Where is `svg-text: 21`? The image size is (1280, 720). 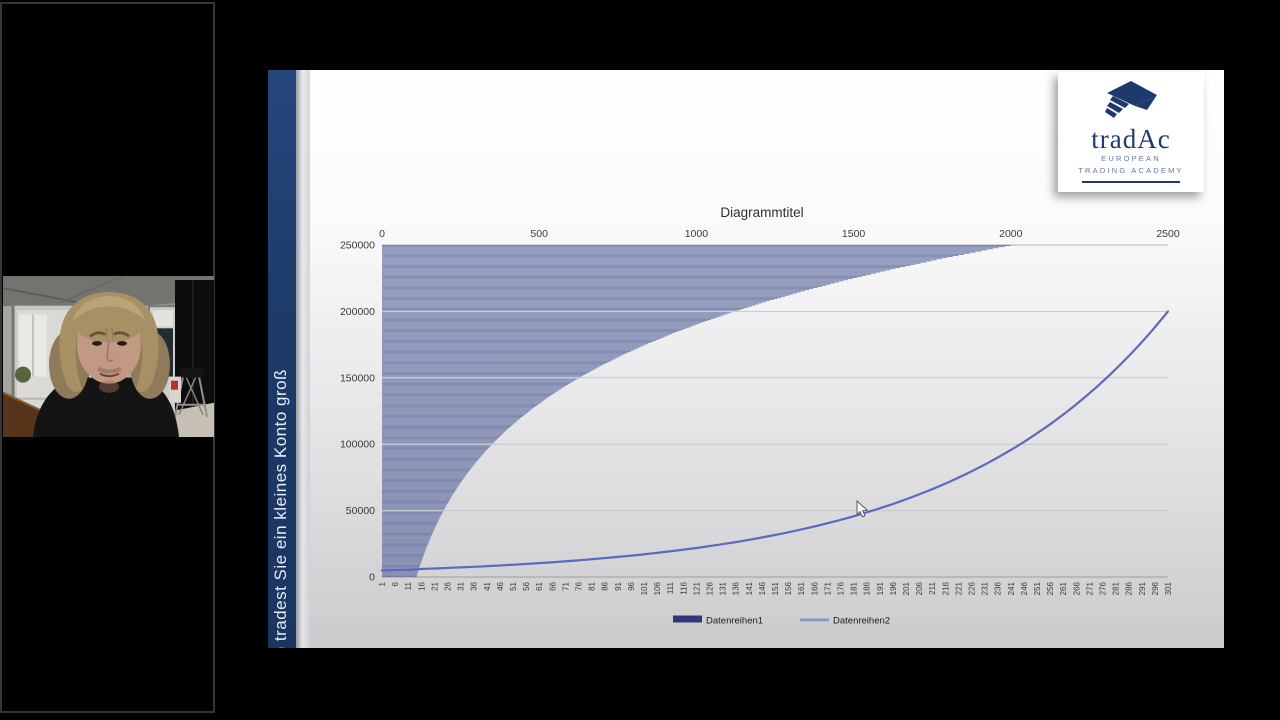 svg-text: 21 is located at coordinates (434, 585).